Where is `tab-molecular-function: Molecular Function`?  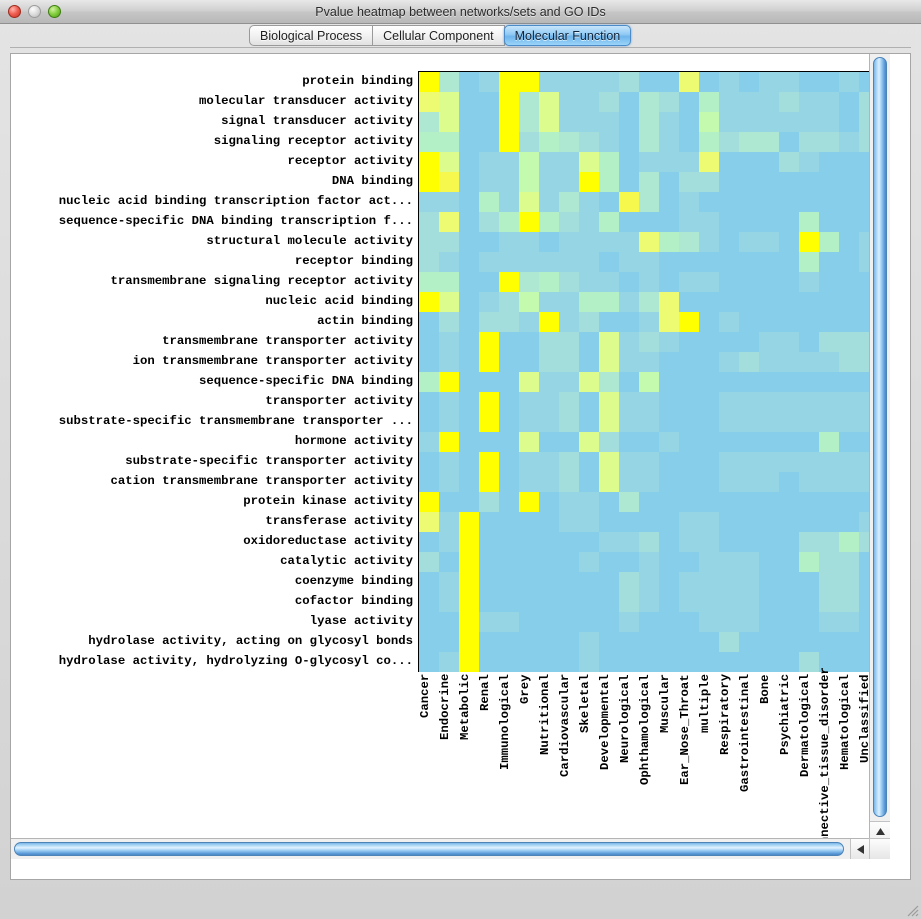 tab-molecular-function: Molecular Function is located at coordinates (567, 35).